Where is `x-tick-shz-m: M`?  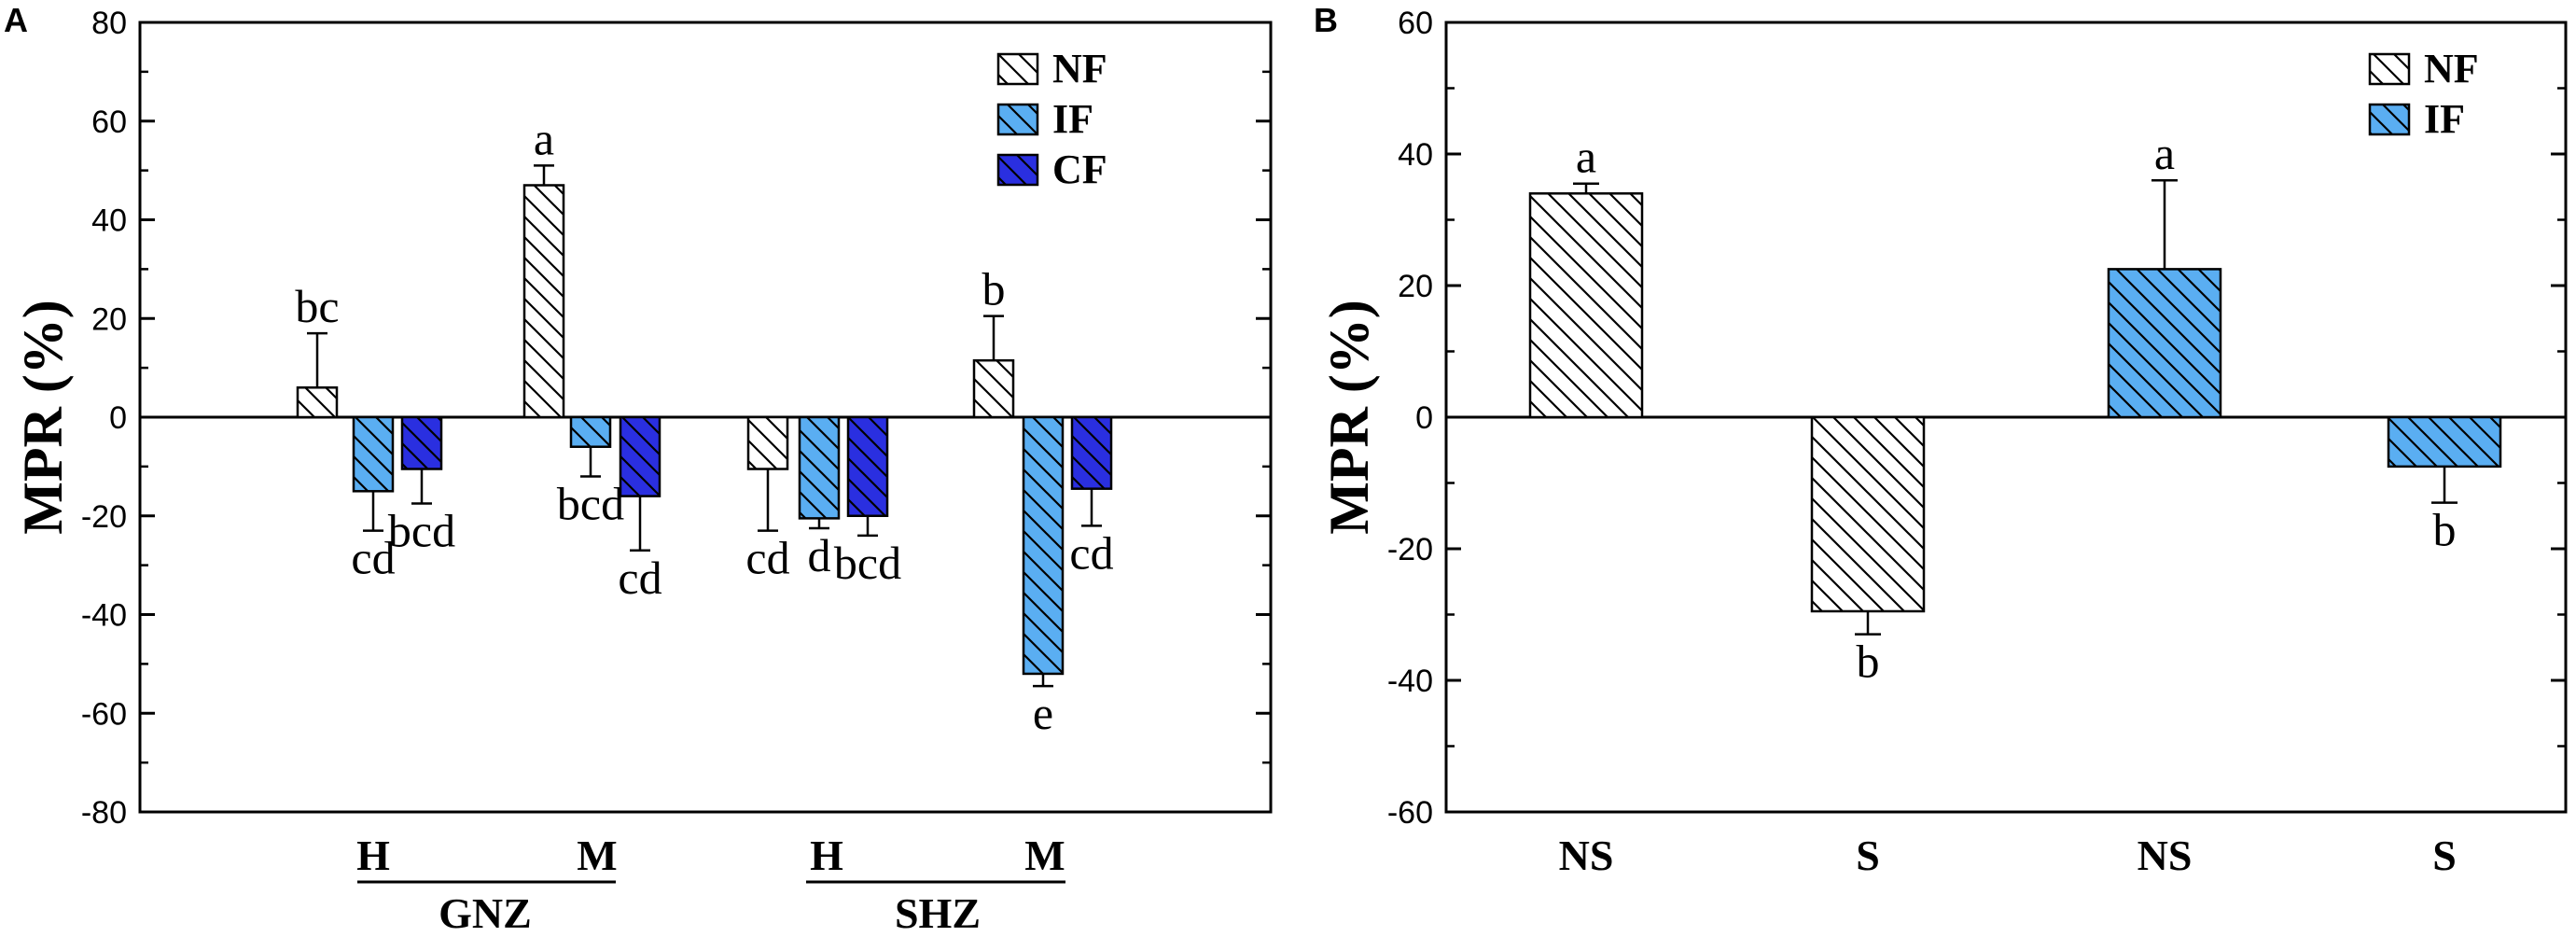 x-tick-shz-m: M is located at coordinates (1044, 855).